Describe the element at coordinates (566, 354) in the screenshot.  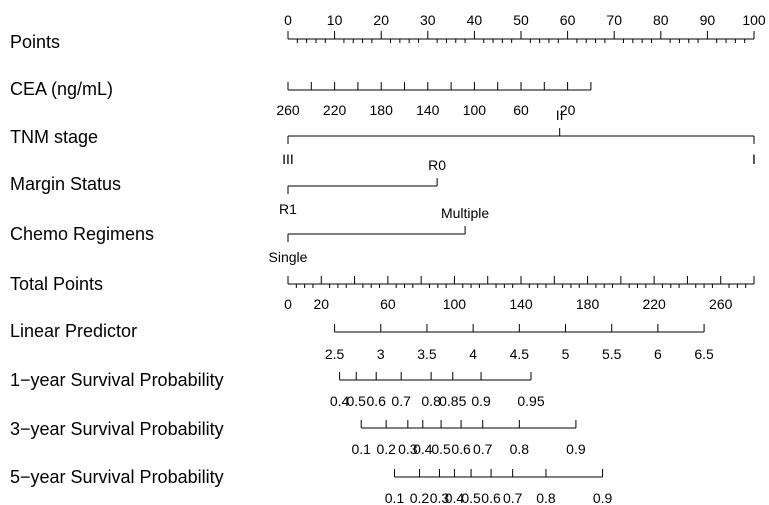
I see `tick-label: 5` at that location.